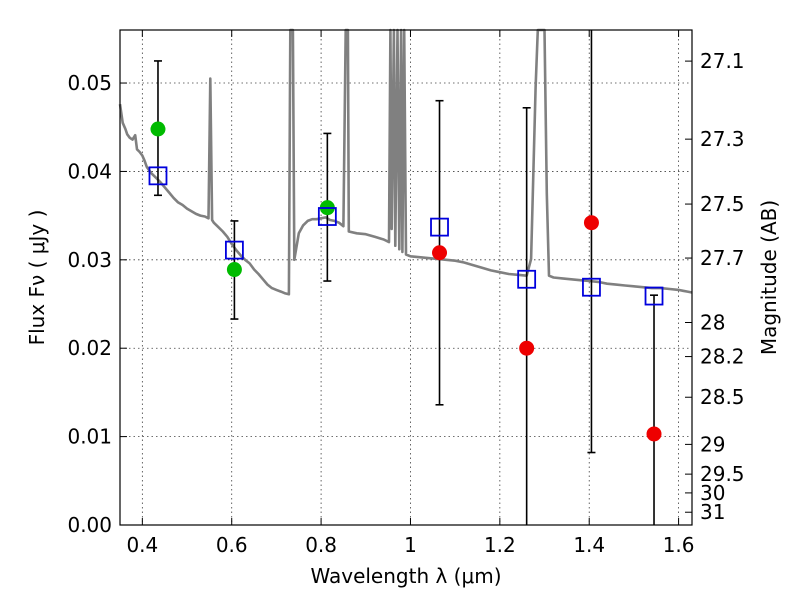 Image resolution: width=800 pixels, height=600 pixels. What do you see at coordinates (410, 545) in the screenshot?
I see `x-tick-label: 1` at bounding box center [410, 545].